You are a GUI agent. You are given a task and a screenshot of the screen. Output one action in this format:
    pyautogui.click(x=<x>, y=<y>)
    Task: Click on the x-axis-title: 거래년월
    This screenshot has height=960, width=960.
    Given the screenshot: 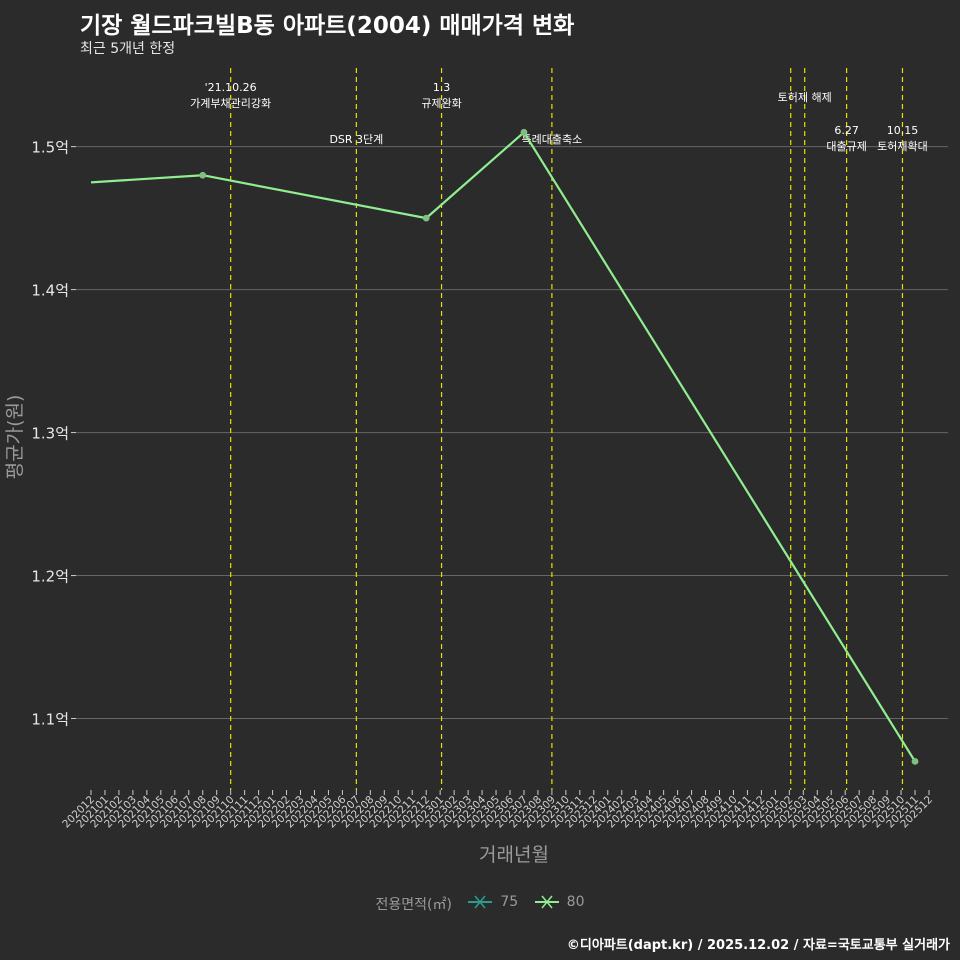 What is the action you would take?
    pyautogui.click(x=514, y=855)
    